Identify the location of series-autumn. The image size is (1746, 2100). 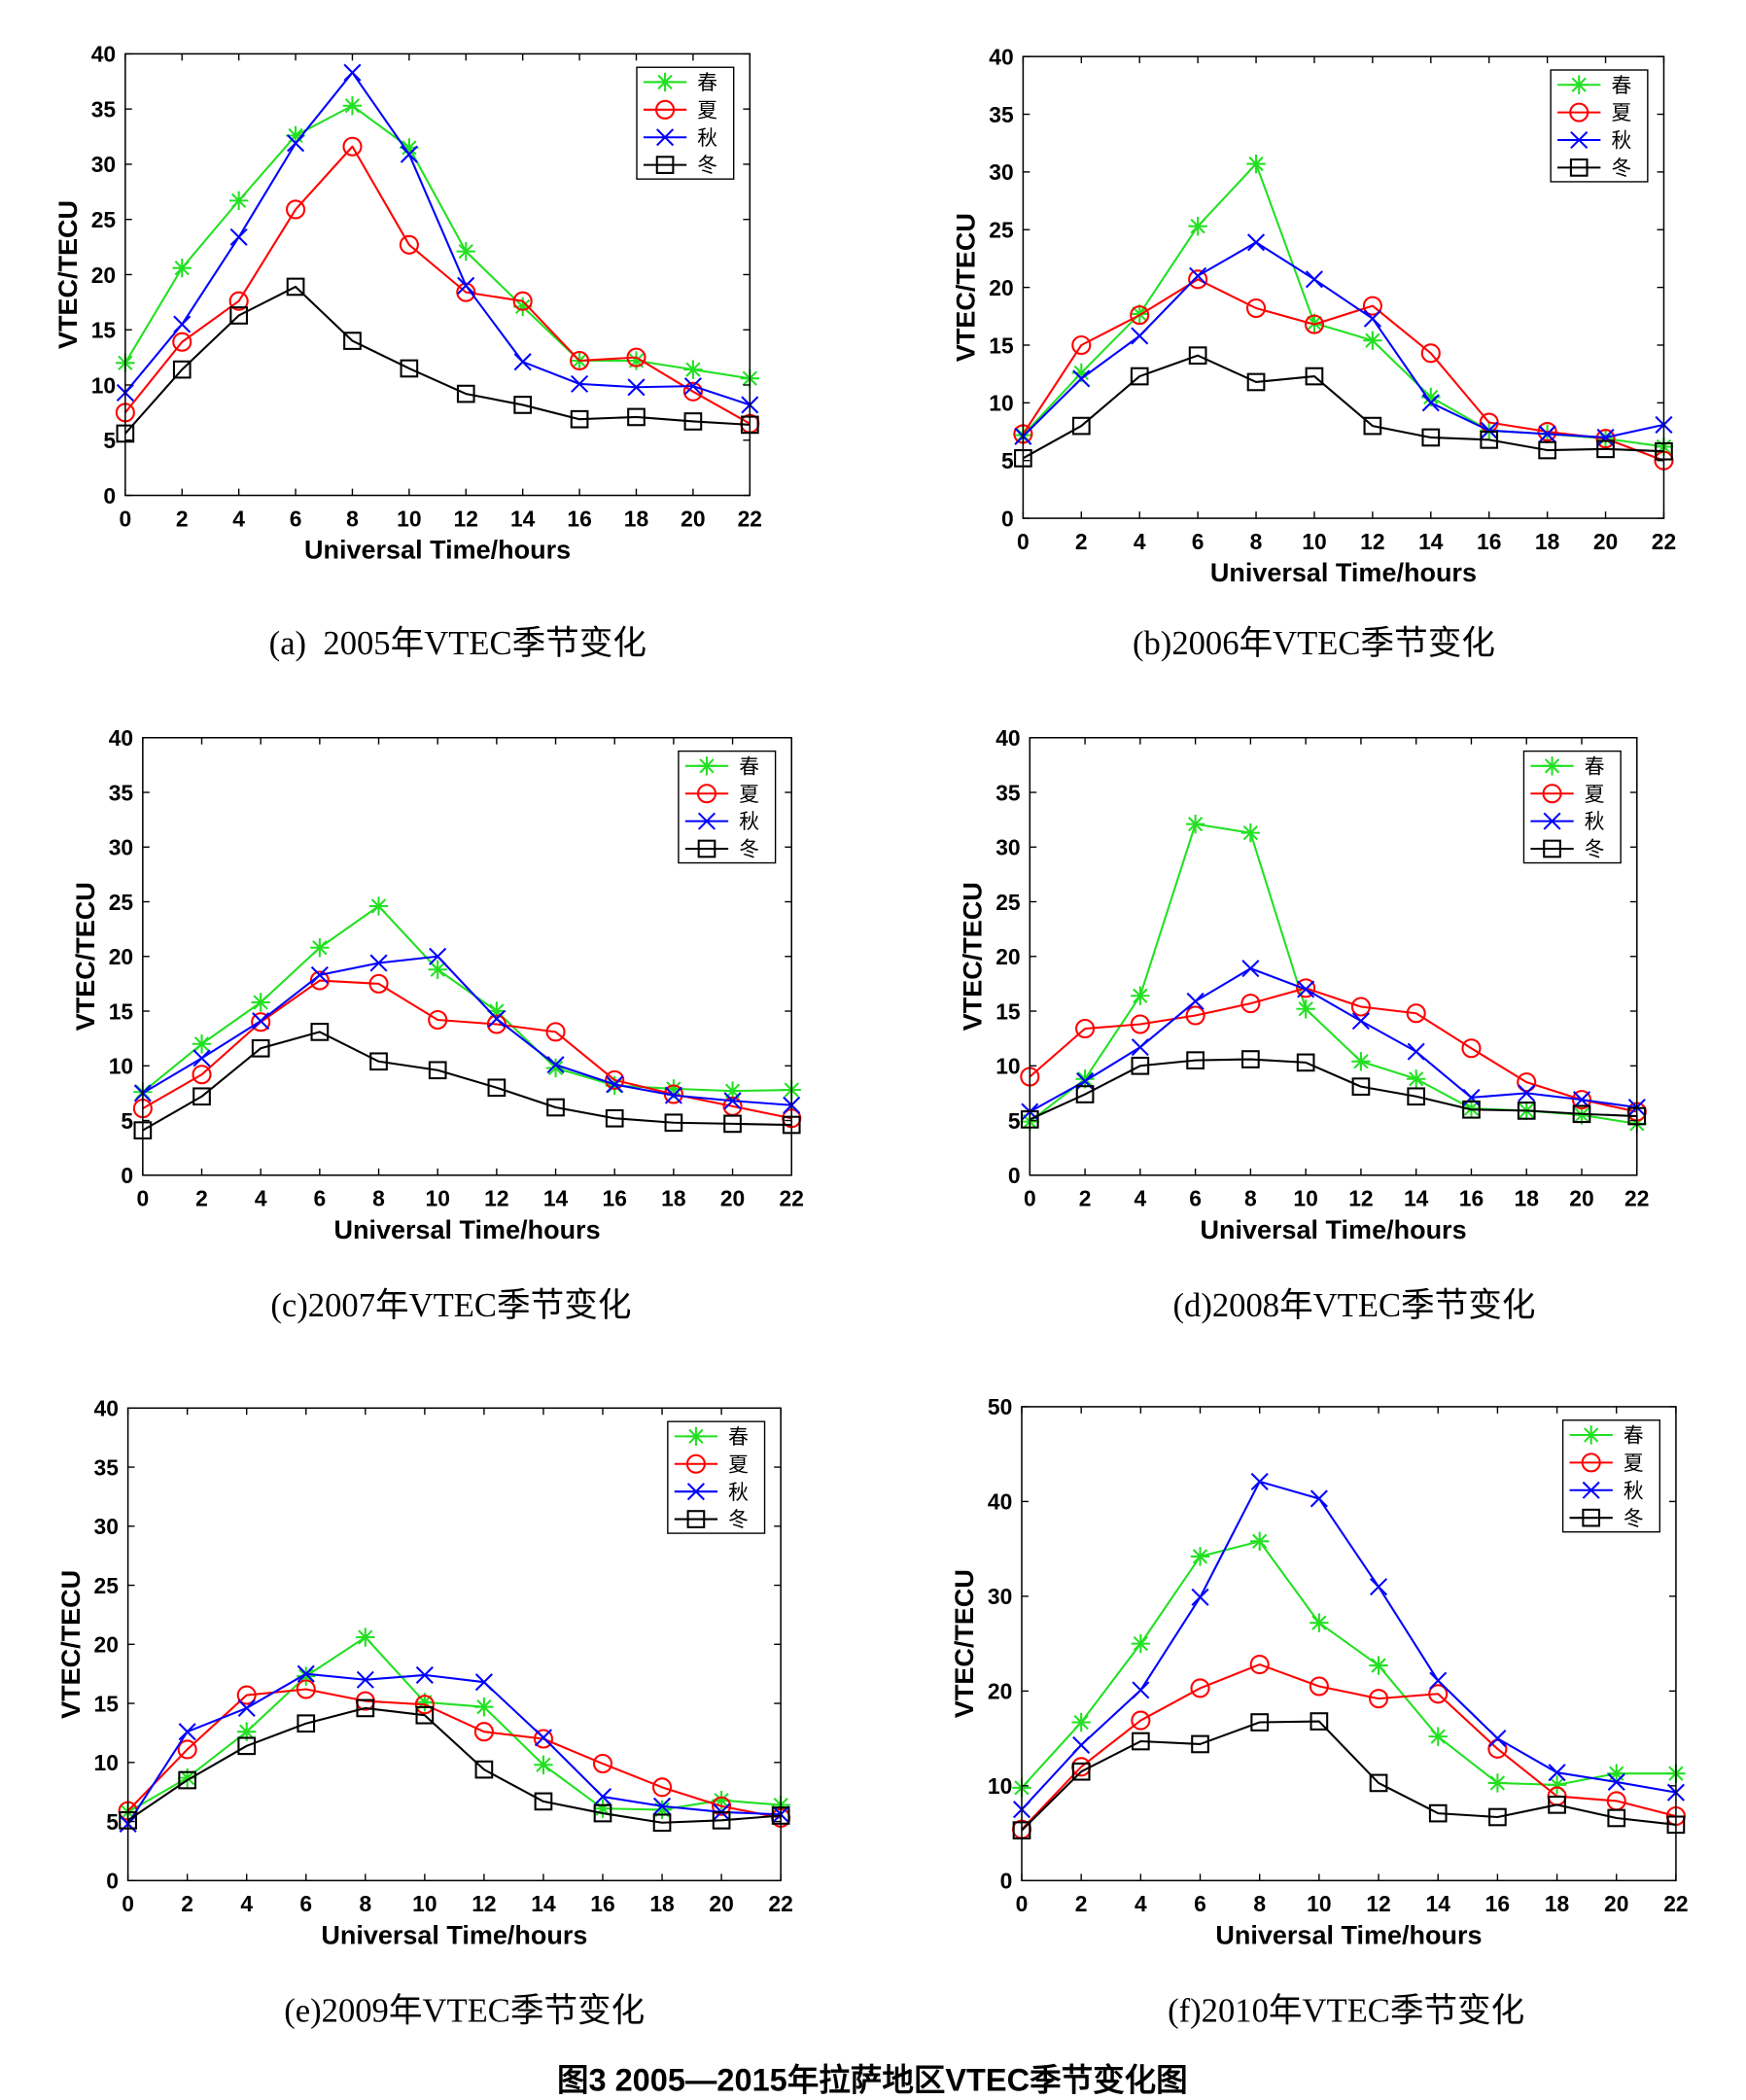
(1348, 1645).